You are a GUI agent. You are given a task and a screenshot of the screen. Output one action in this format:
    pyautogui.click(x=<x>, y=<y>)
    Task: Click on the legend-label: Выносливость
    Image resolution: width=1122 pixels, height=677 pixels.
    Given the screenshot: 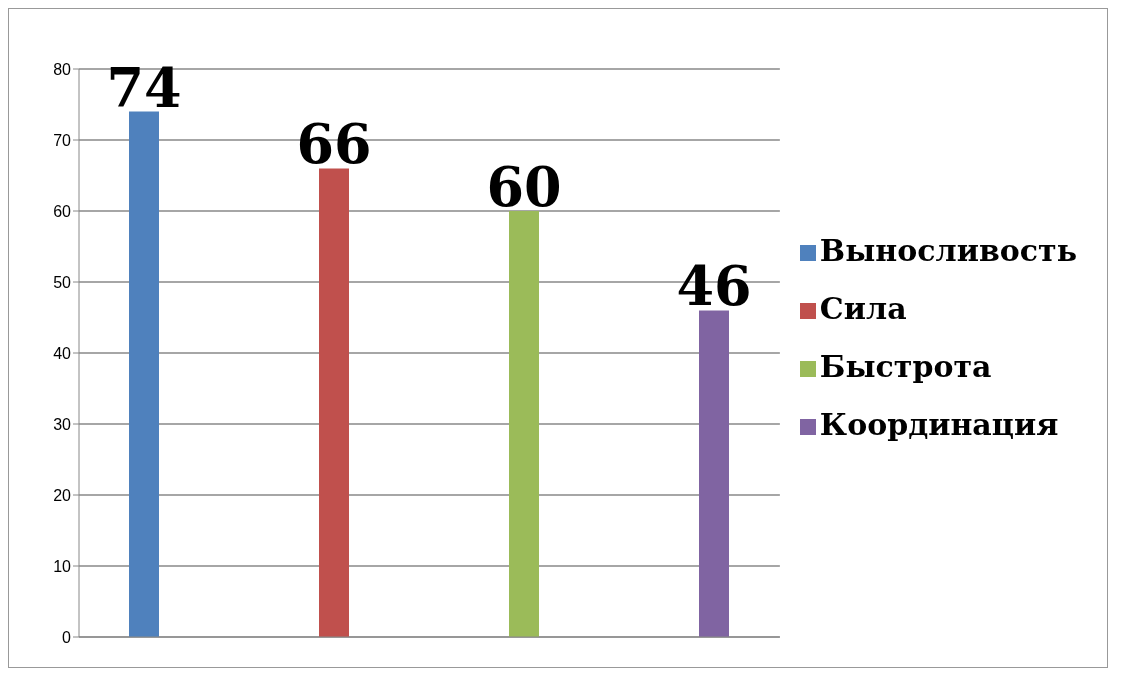 What is the action you would take?
    pyautogui.click(x=948, y=250)
    